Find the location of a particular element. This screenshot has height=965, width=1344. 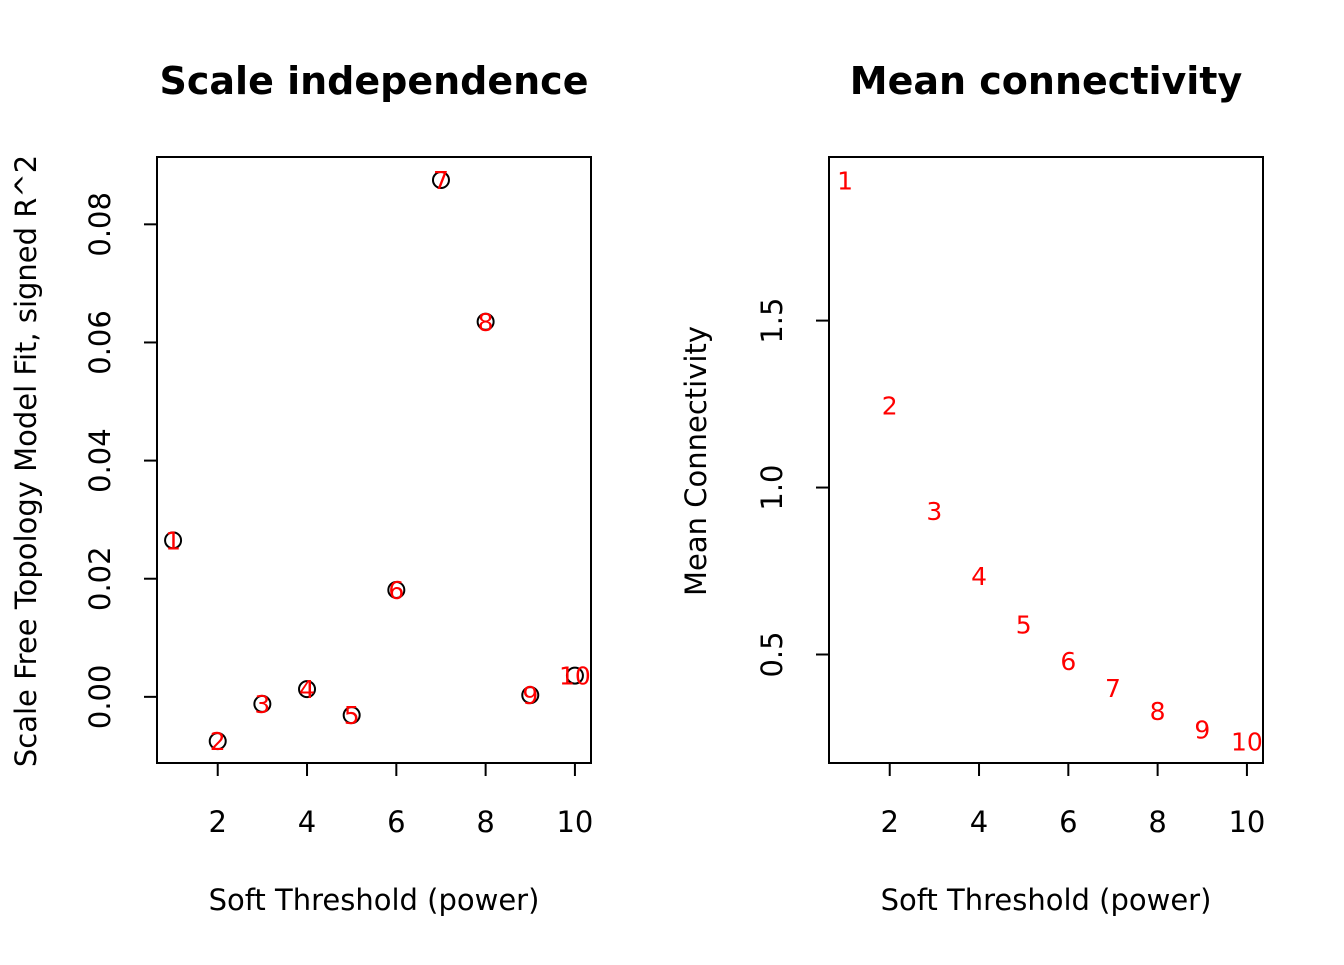

y-tick-label: 0.5 is located at coordinates (772, 654).